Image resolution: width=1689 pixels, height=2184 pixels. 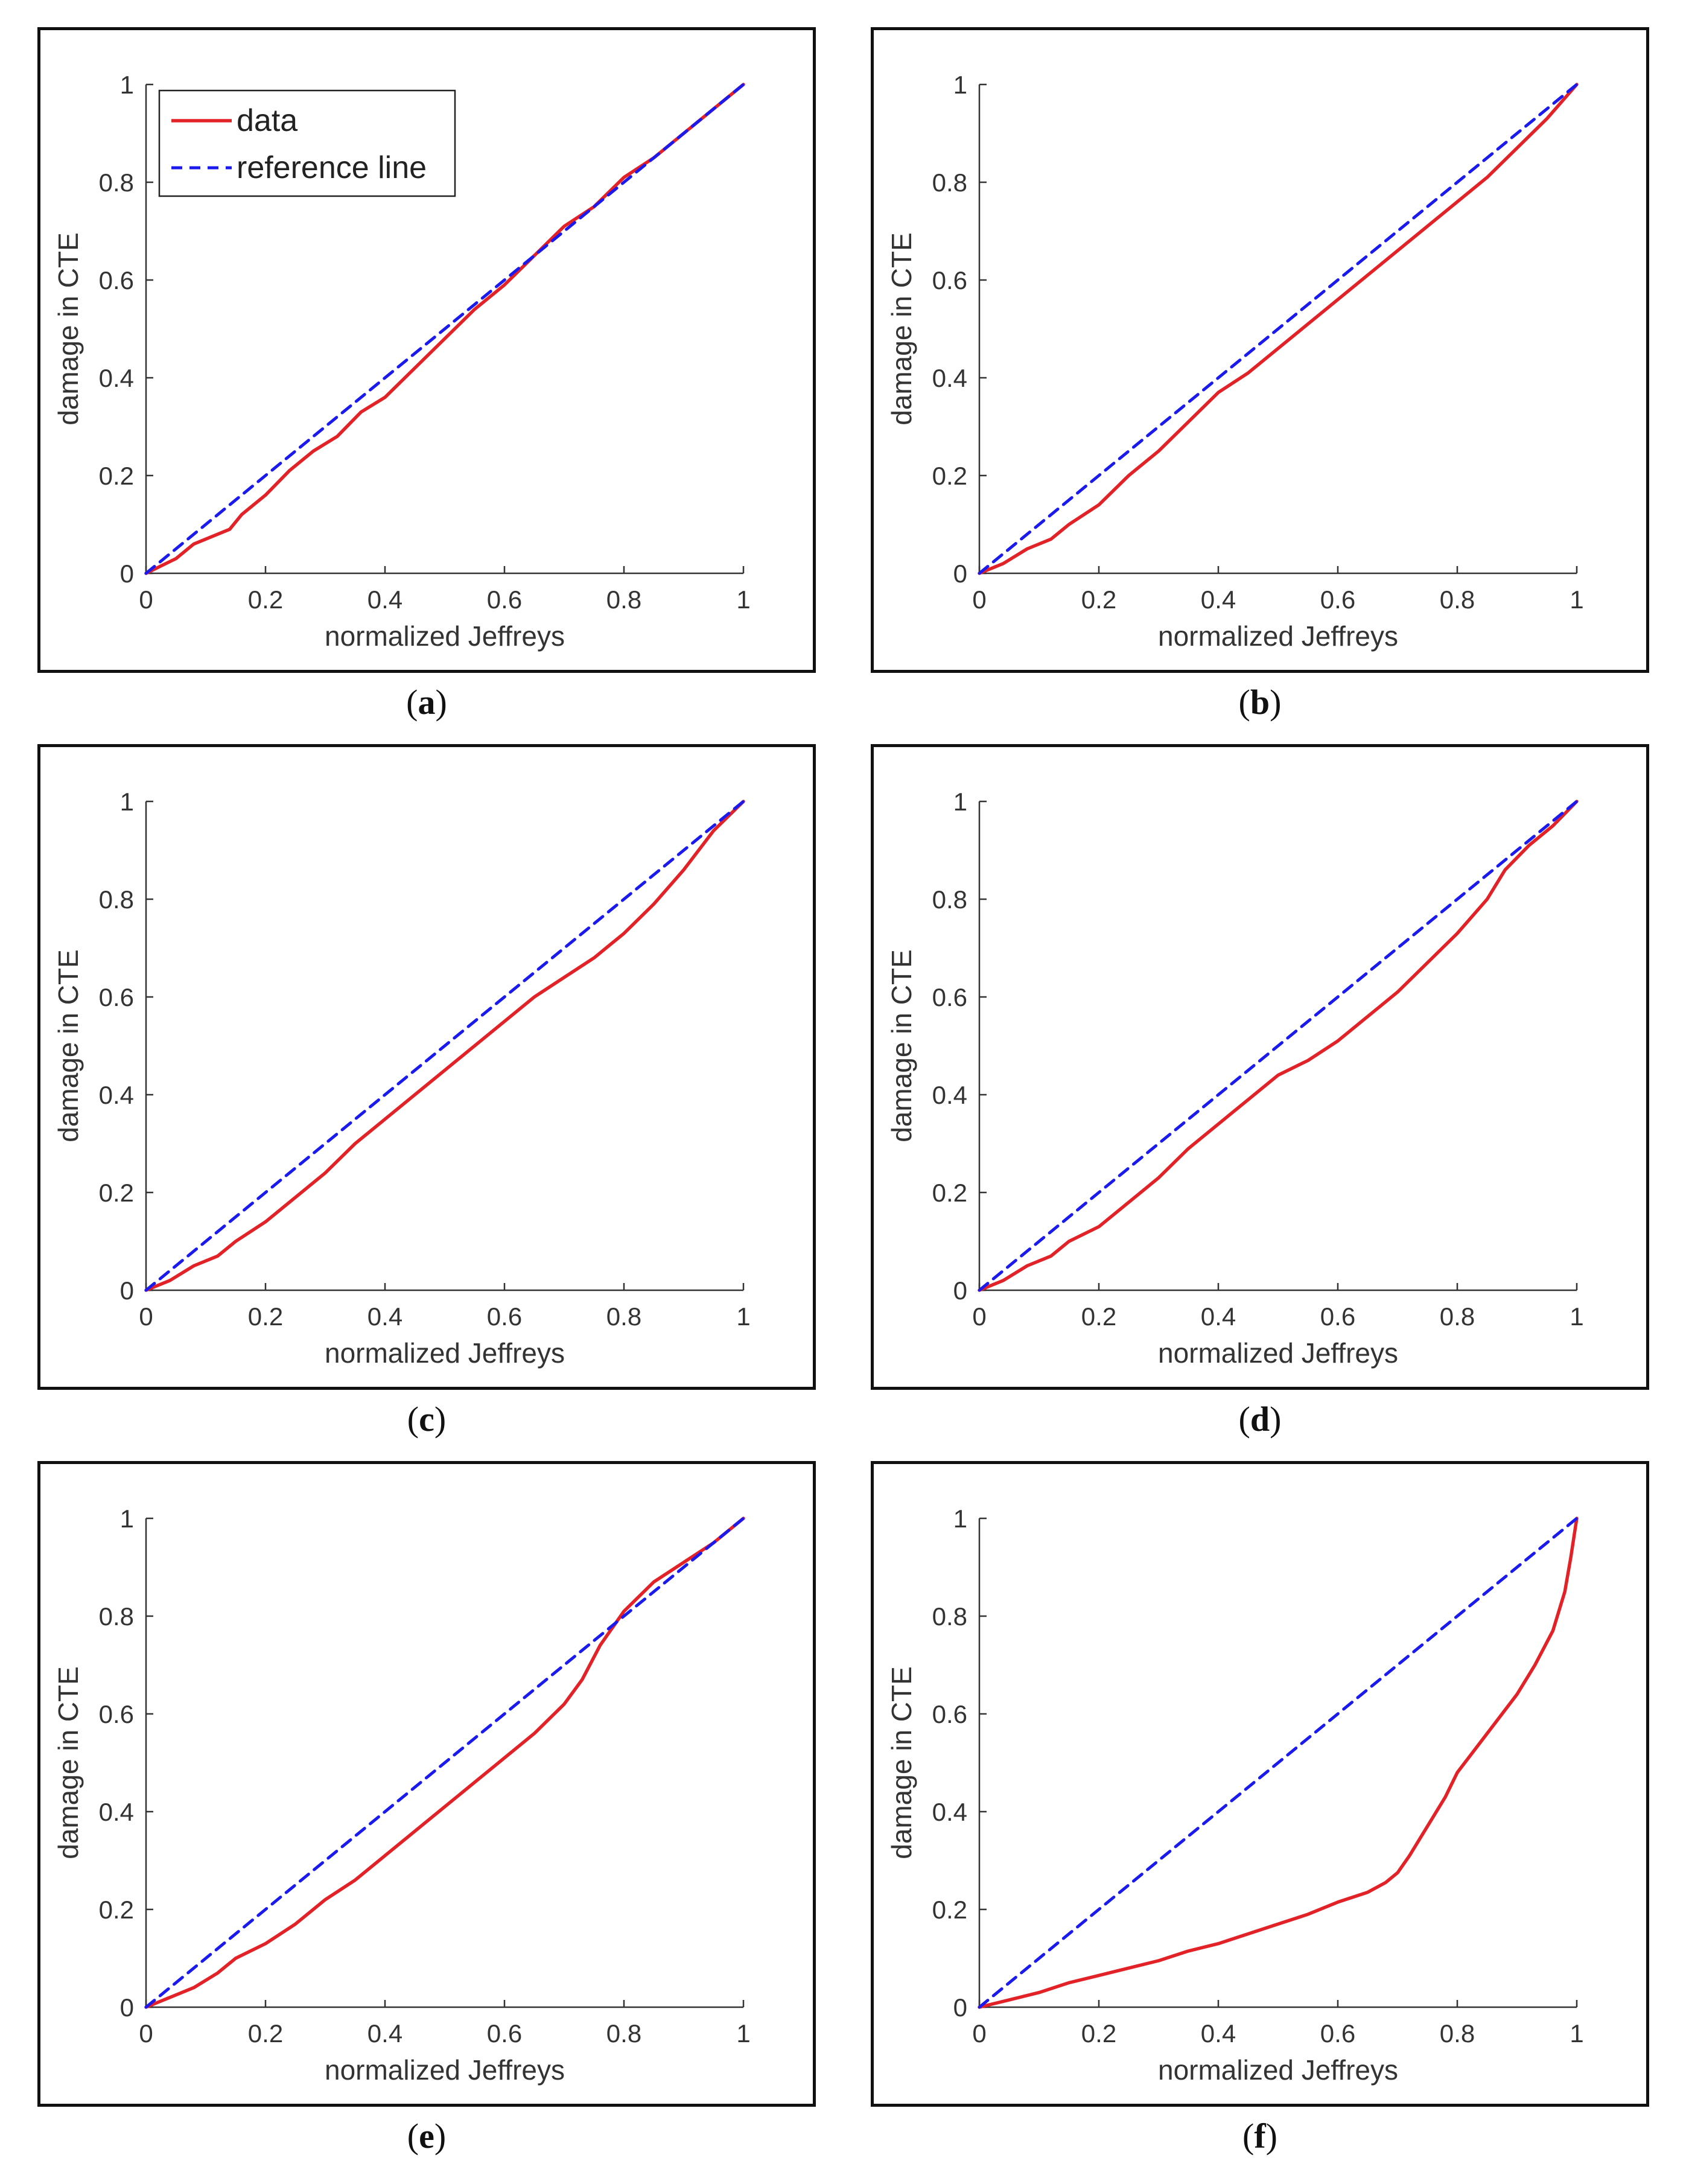 I want to click on panel-caption: (f), so click(x=1260, y=2136).